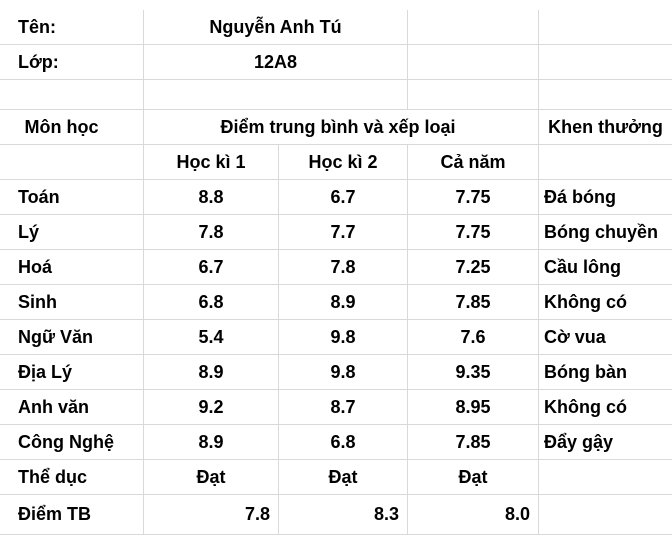  What do you see at coordinates (72, 477) in the screenshot?
I see `subject-cell: Thể dục` at bounding box center [72, 477].